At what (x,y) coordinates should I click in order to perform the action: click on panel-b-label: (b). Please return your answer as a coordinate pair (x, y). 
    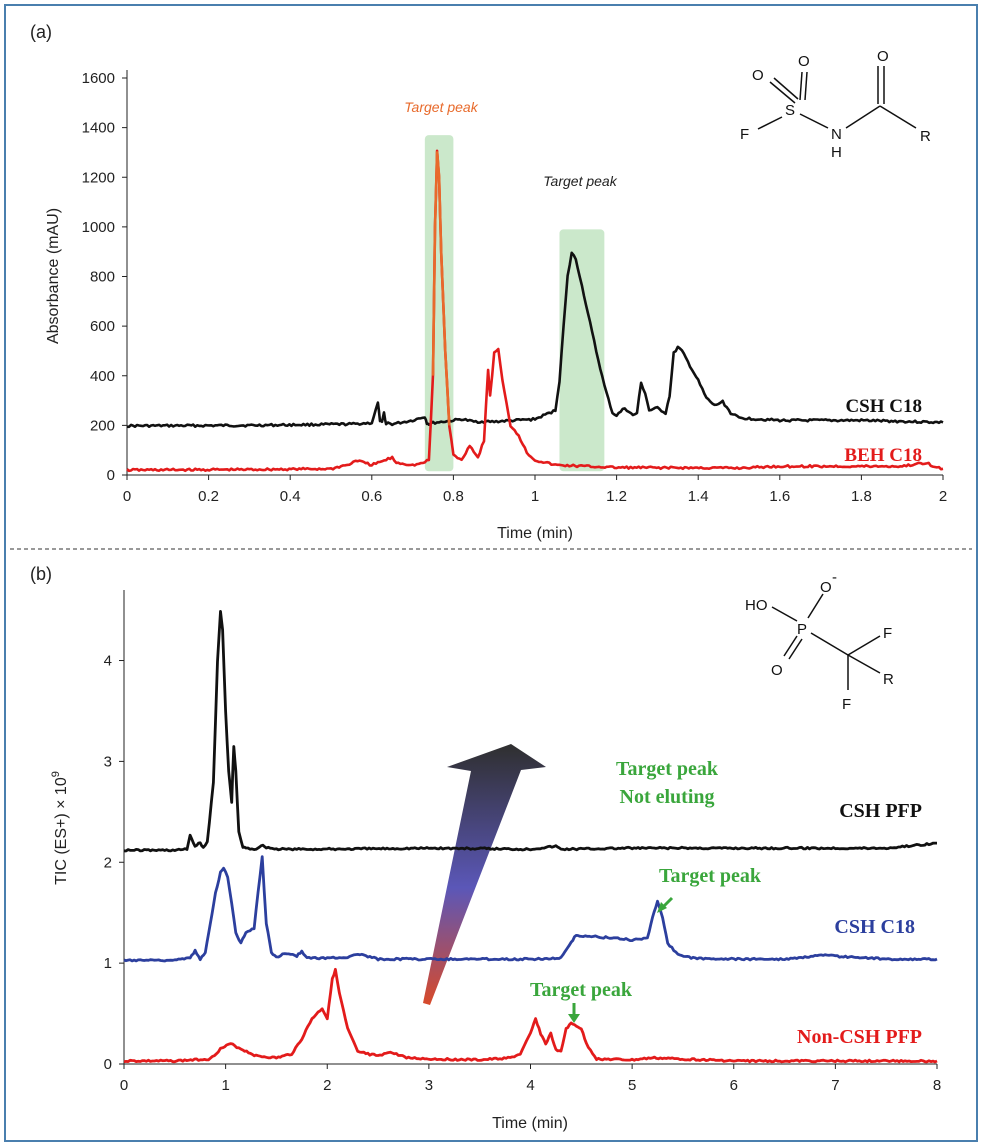
    Looking at the image, I should click on (41, 574).